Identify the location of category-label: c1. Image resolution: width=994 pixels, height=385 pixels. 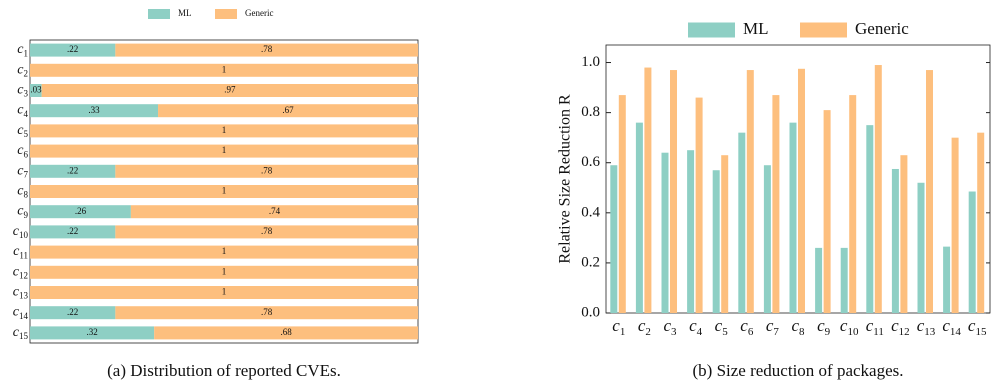
(22, 50).